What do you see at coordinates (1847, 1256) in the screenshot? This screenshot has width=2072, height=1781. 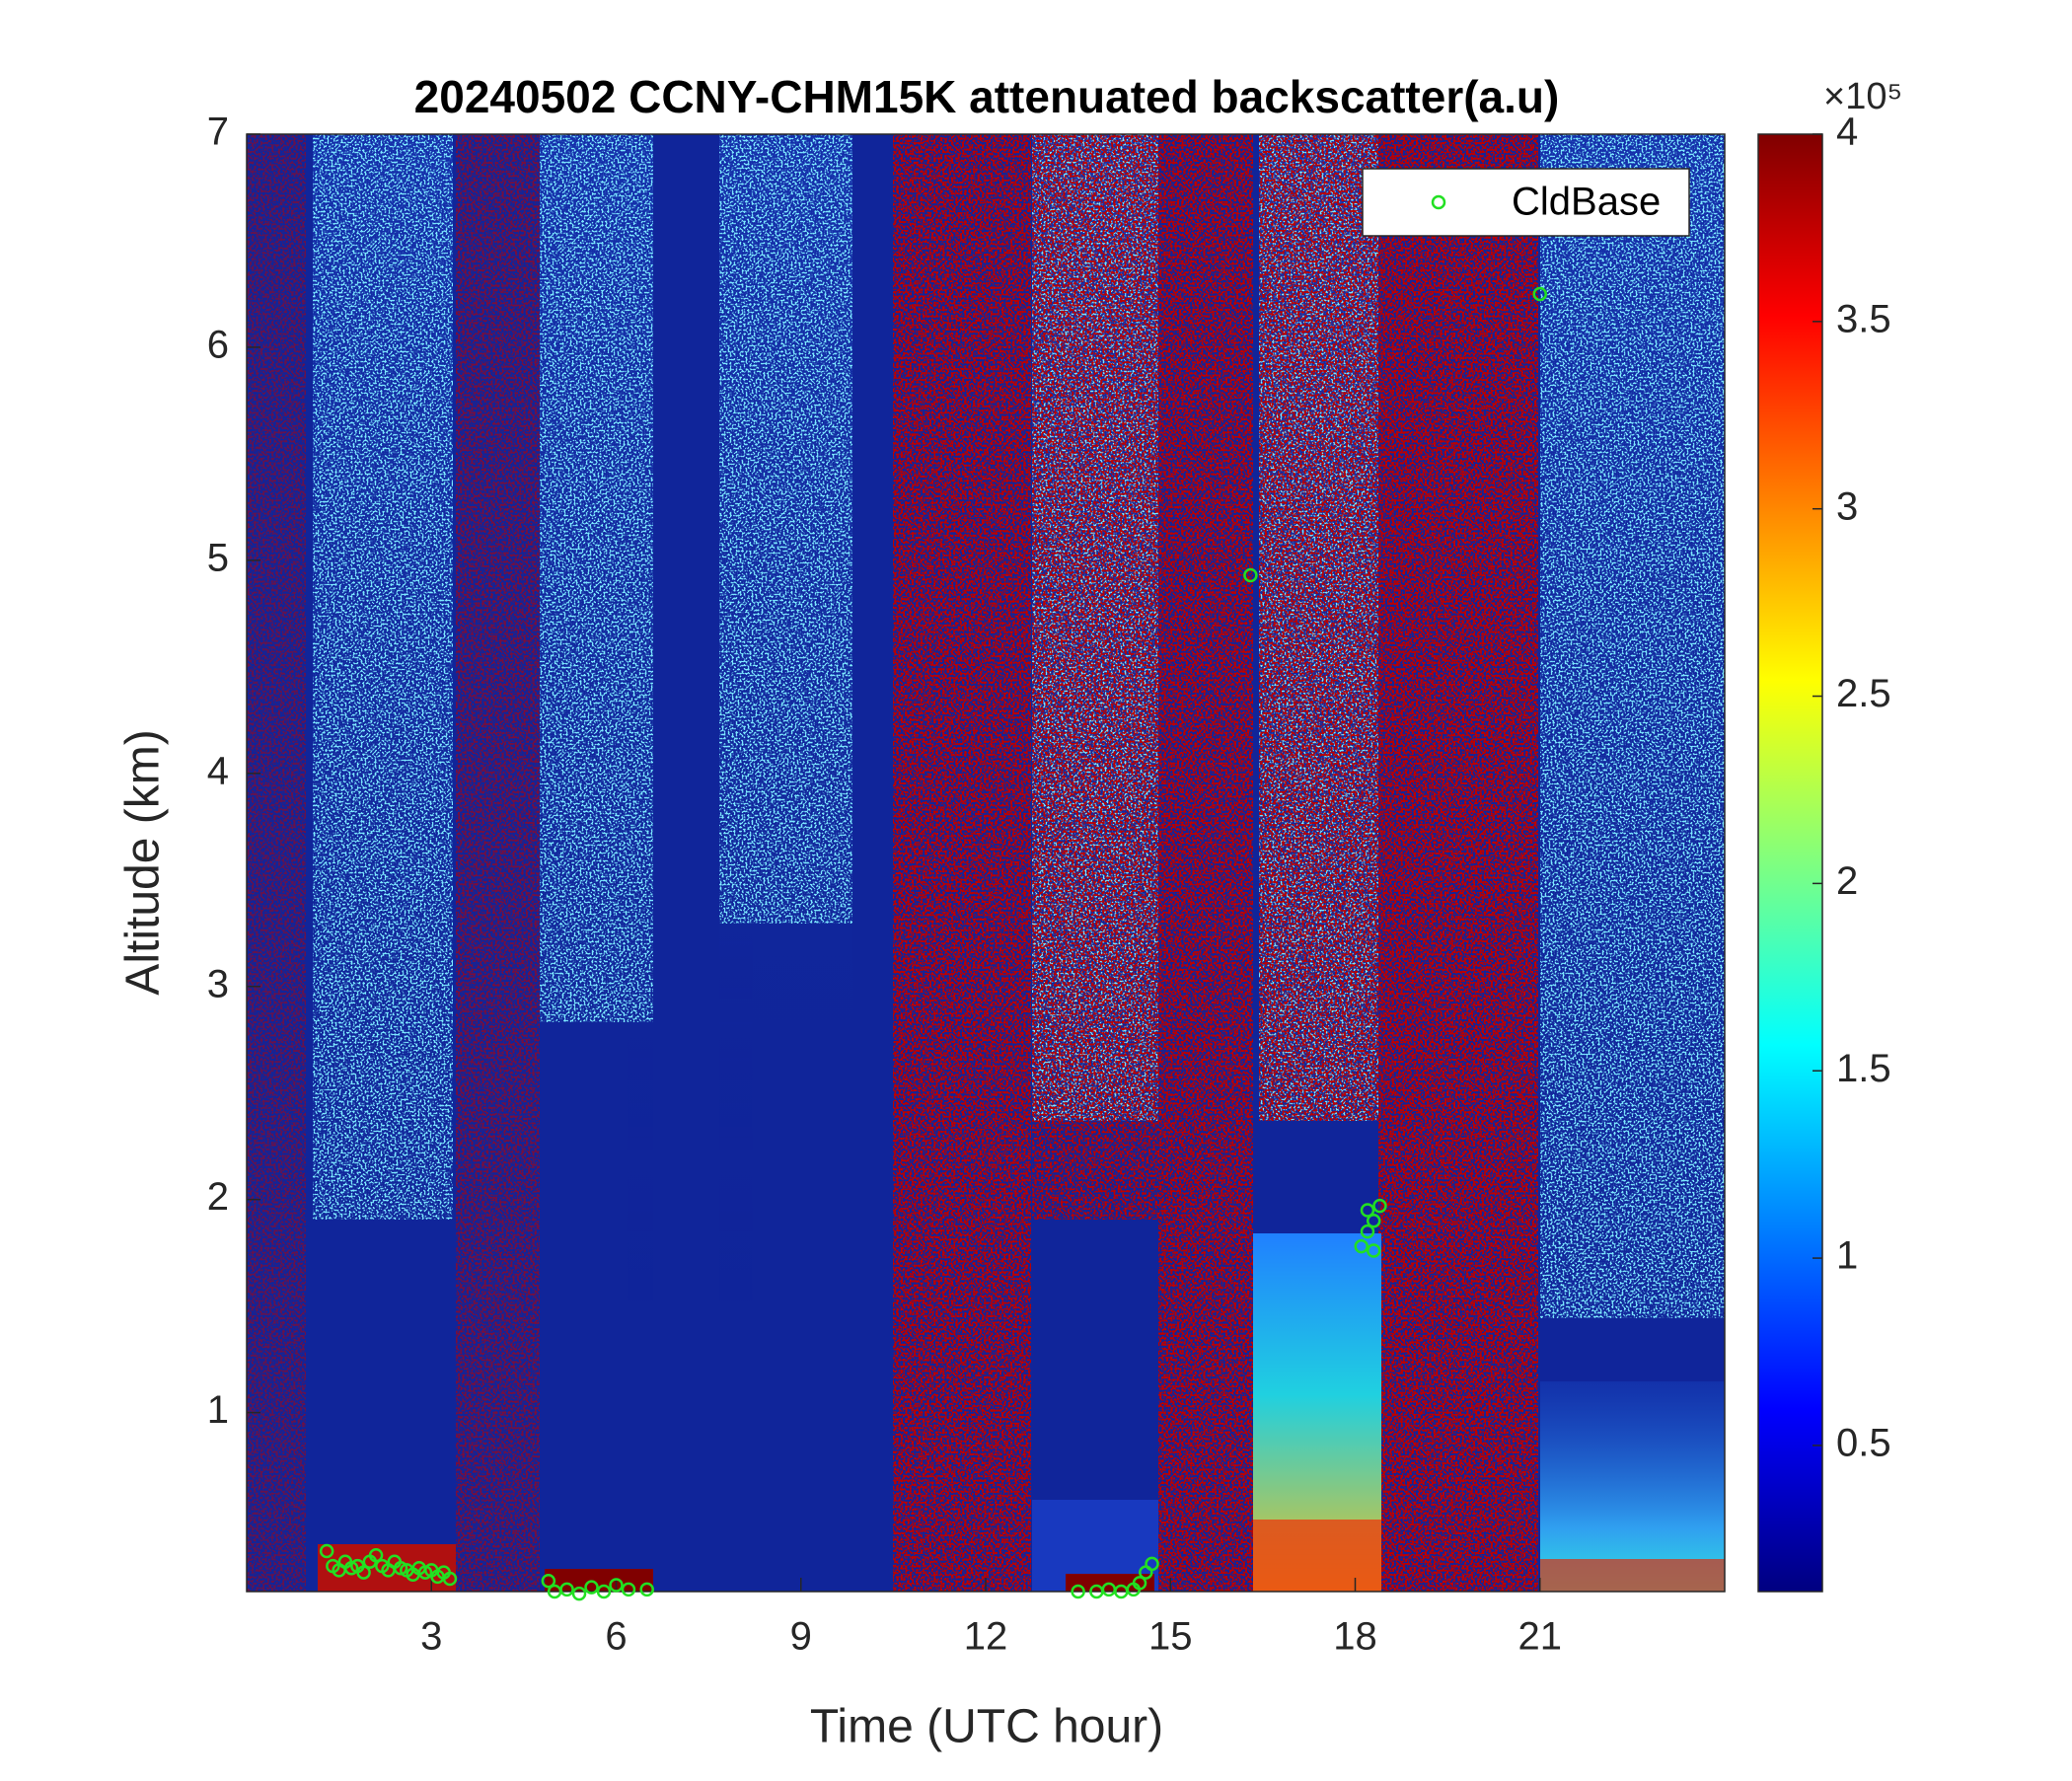 I see `colorbar-tick-label: 1` at bounding box center [1847, 1256].